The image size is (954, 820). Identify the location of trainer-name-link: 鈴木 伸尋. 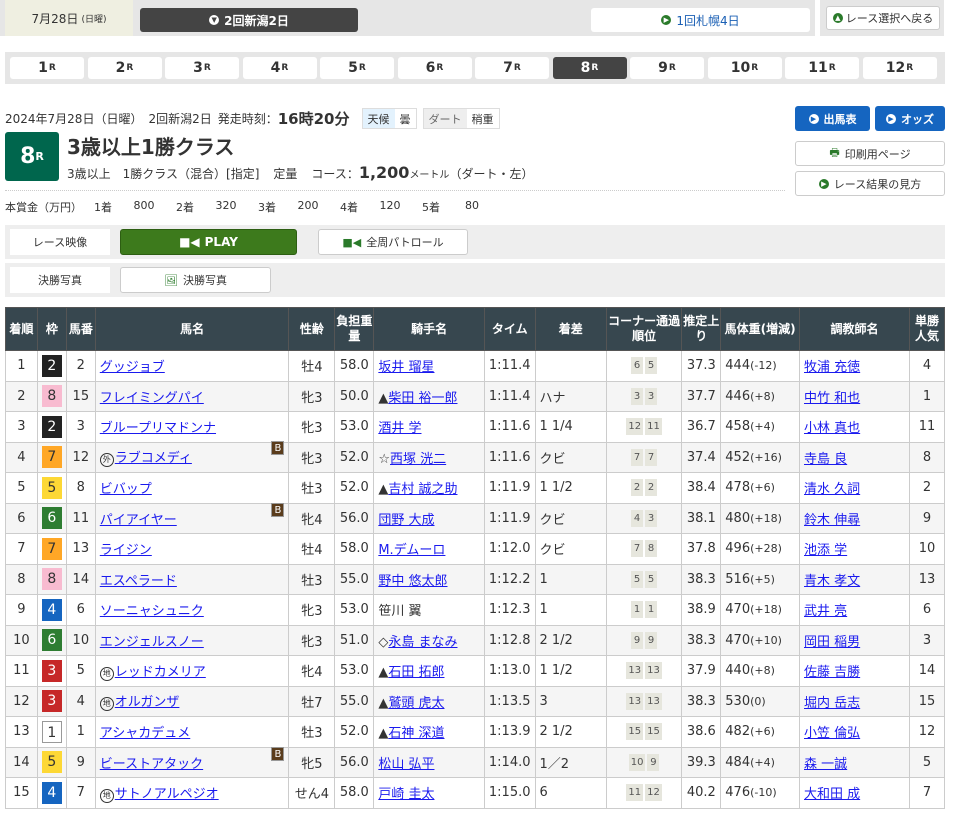
(832, 520).